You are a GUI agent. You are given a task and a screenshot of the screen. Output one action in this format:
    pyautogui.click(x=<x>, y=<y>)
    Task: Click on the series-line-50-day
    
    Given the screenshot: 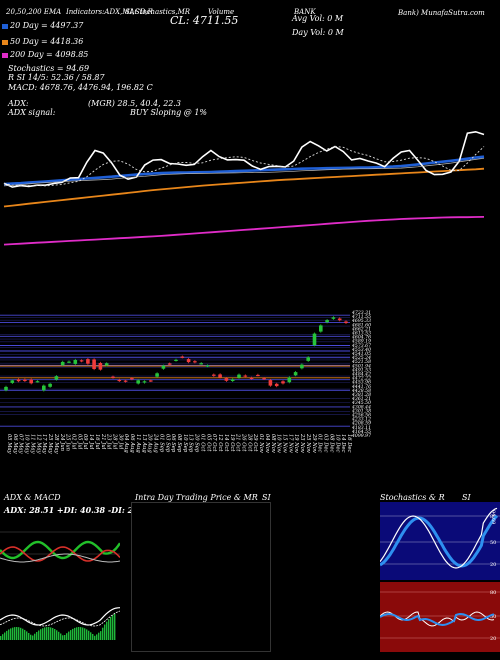 What is the action you would take?
    pyautogui.click(x=244, y=187)
    